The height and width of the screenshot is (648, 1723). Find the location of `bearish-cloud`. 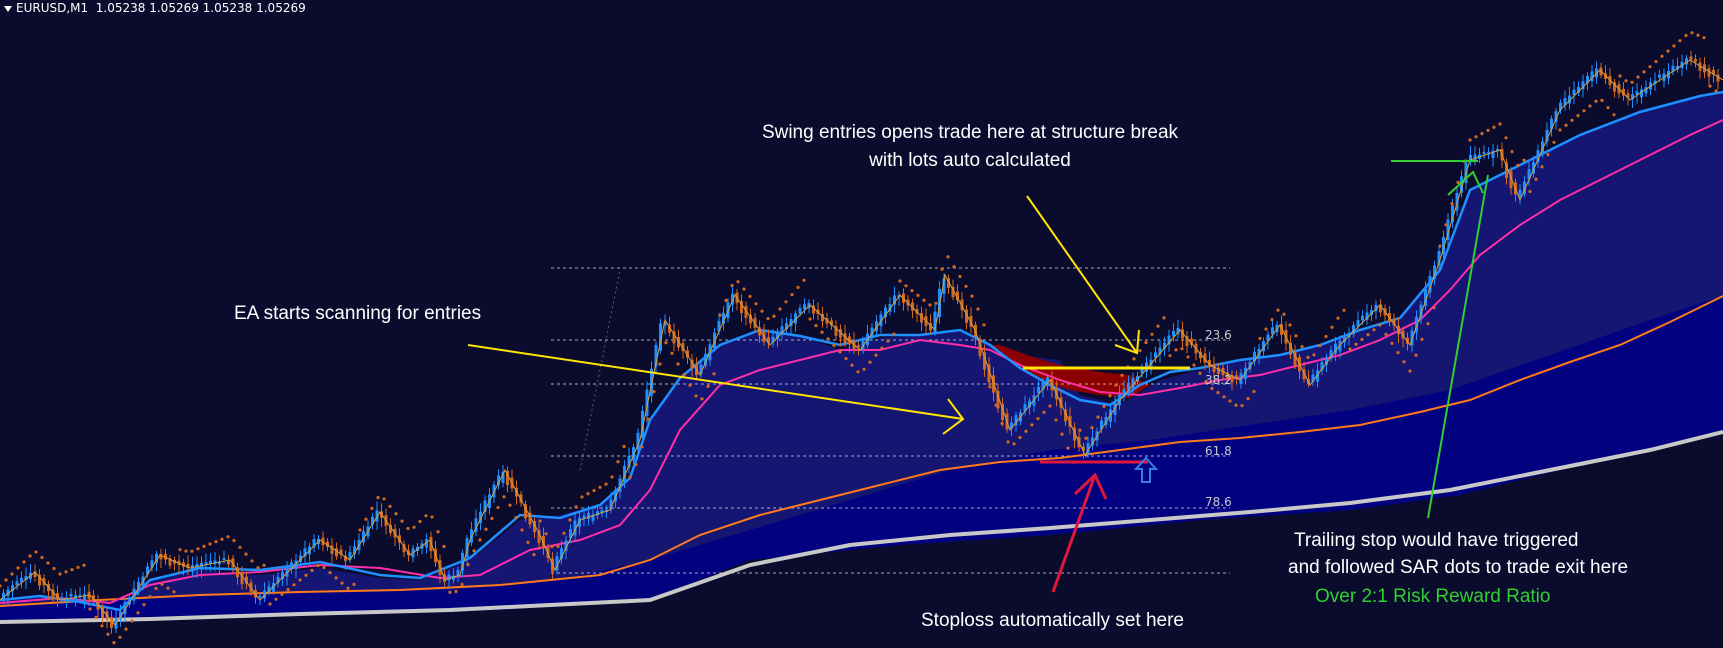

bearish-cloud is located at coordinates (1070, 371).